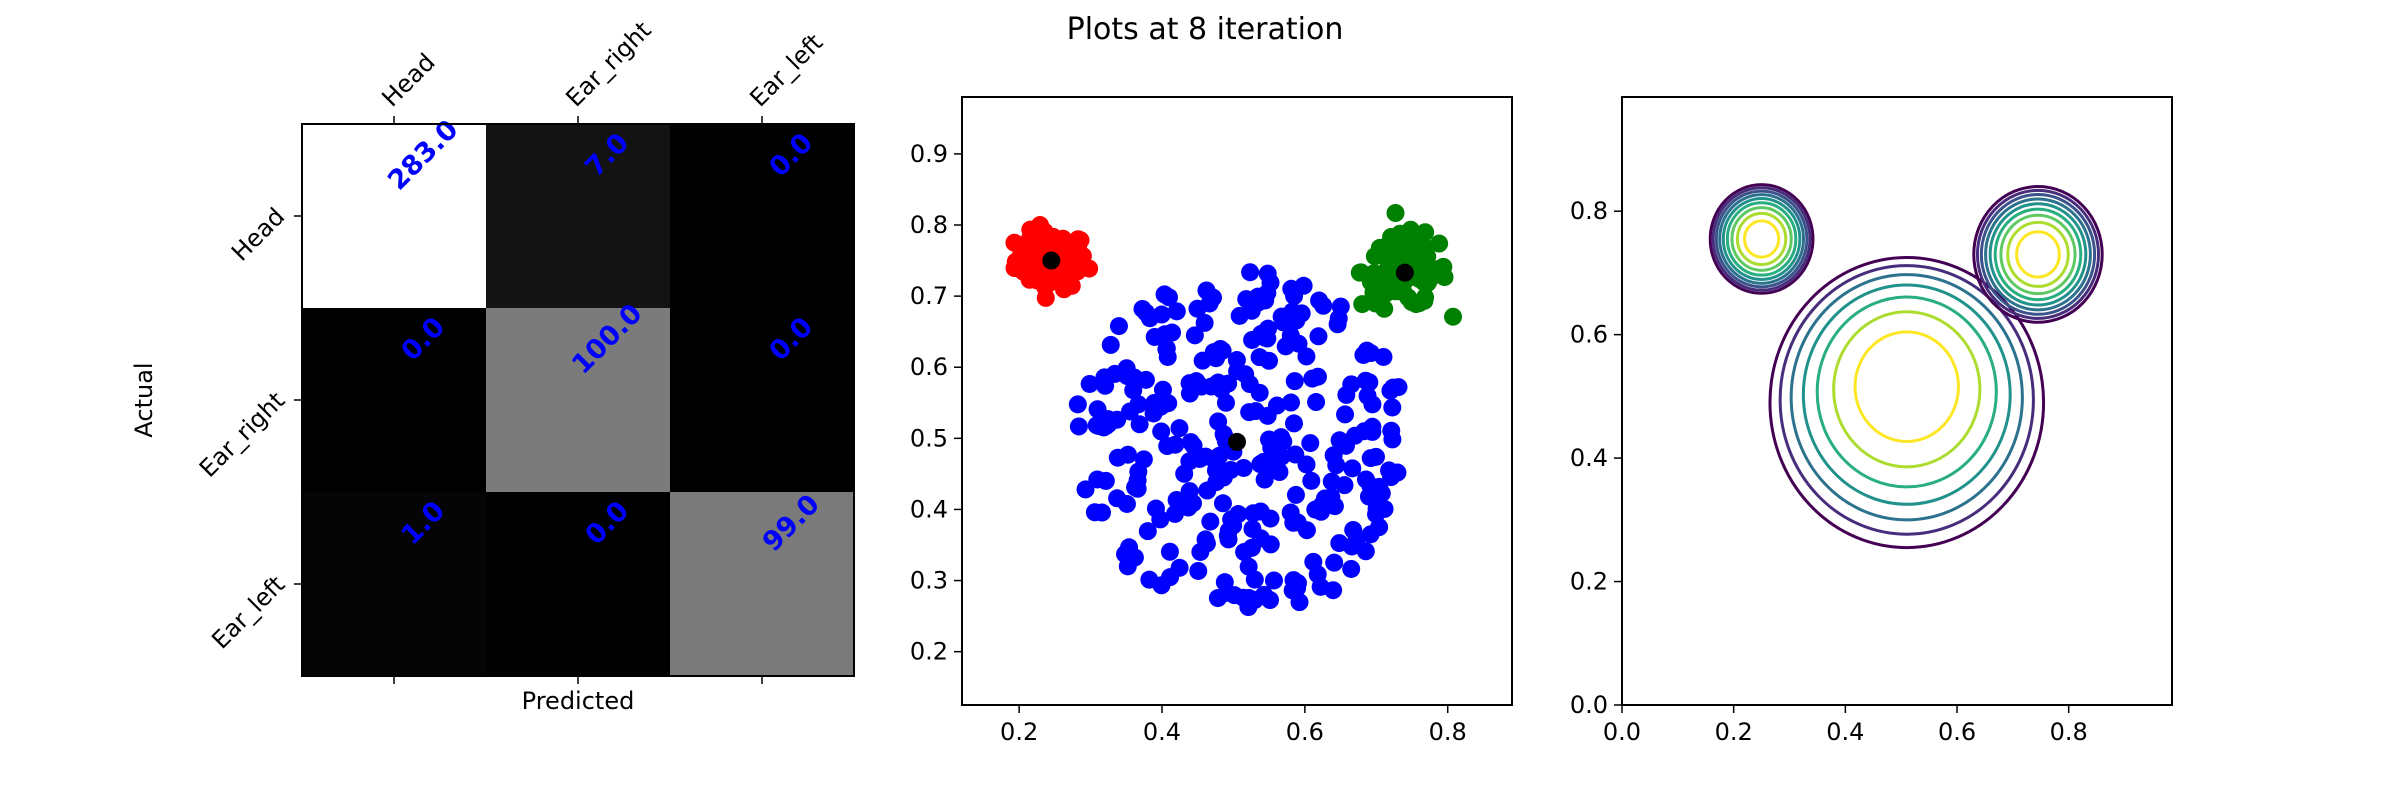 The image size is (2400, 800). What do you see at coordinates (258, 234) in the screenshot?
I see `cm-y-tick-label: Head` at bounding box center [258, 234].